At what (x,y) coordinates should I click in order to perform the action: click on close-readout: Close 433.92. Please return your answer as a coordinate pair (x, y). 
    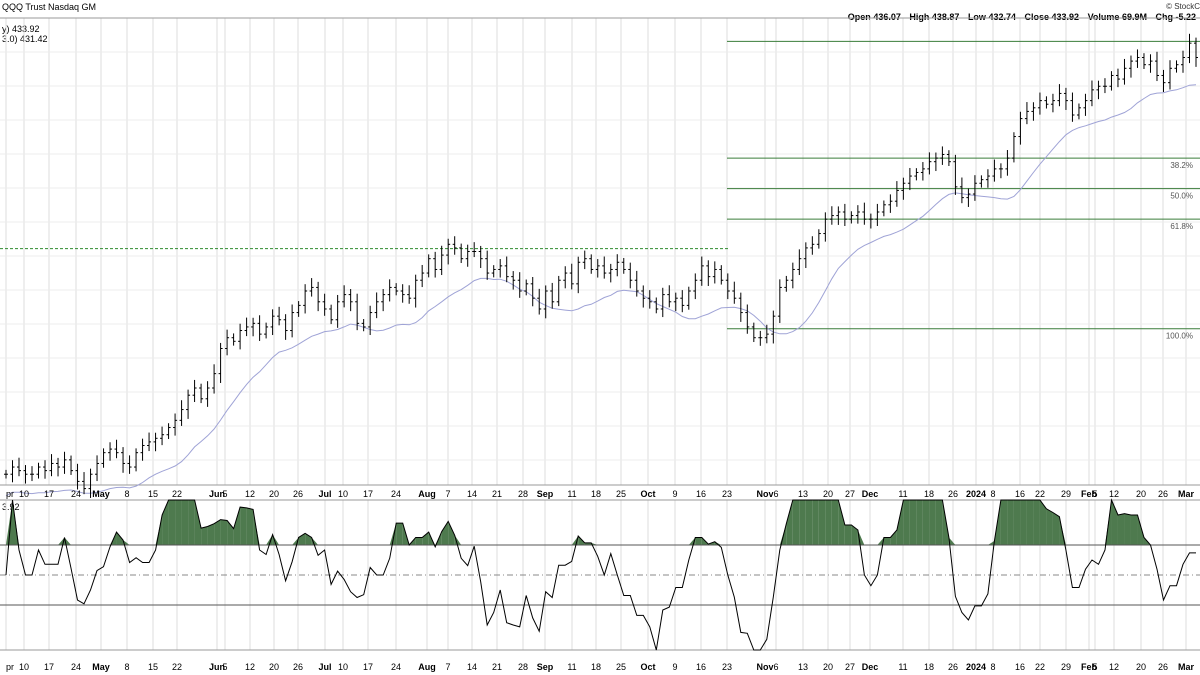
    Looking at the image, I should click on (1052, 17).